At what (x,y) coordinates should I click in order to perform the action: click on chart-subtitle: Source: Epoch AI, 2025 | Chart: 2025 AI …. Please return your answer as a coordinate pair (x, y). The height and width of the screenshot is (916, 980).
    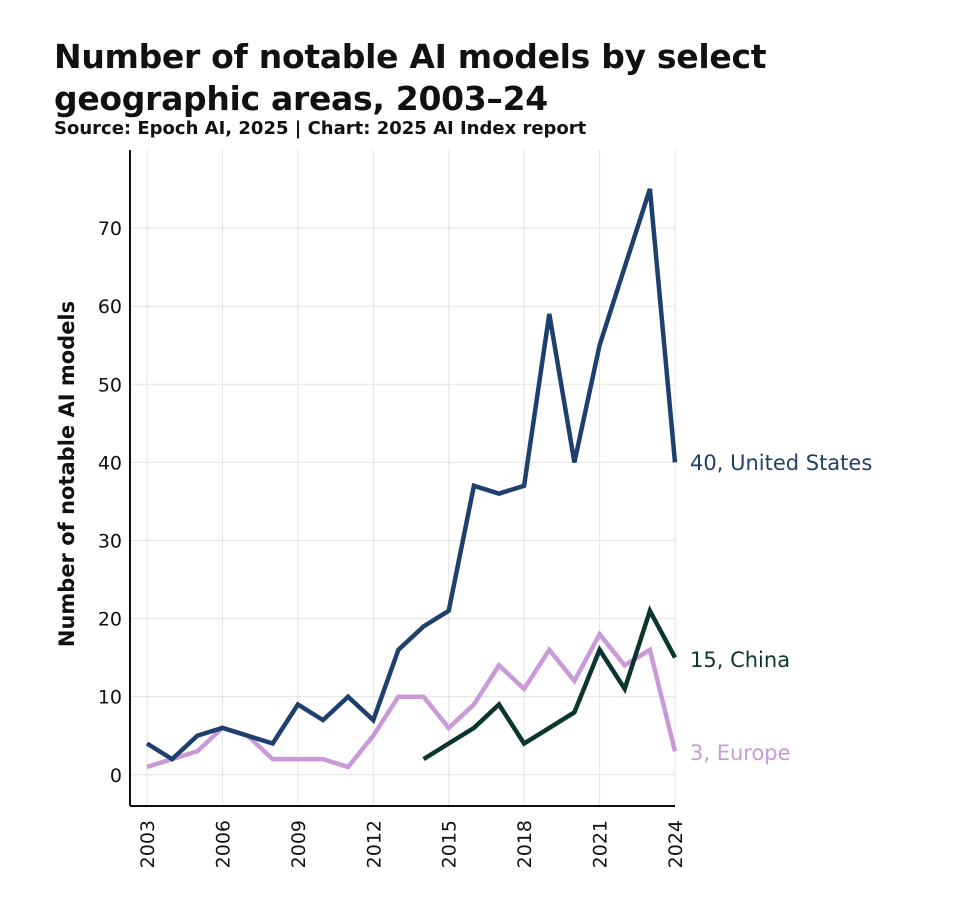
    Looking at the image, I should click on (320, 128).